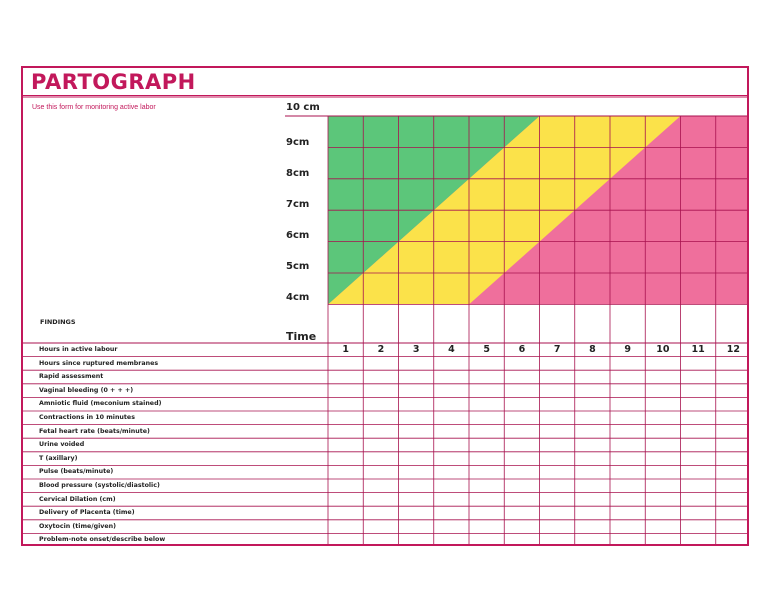 This screenshot has height=594, width=768. What do you see at coordinates (58, 458) in the screenshot?
I see `findings-row-label: T (axillary)` at bounding box center [58, 458].